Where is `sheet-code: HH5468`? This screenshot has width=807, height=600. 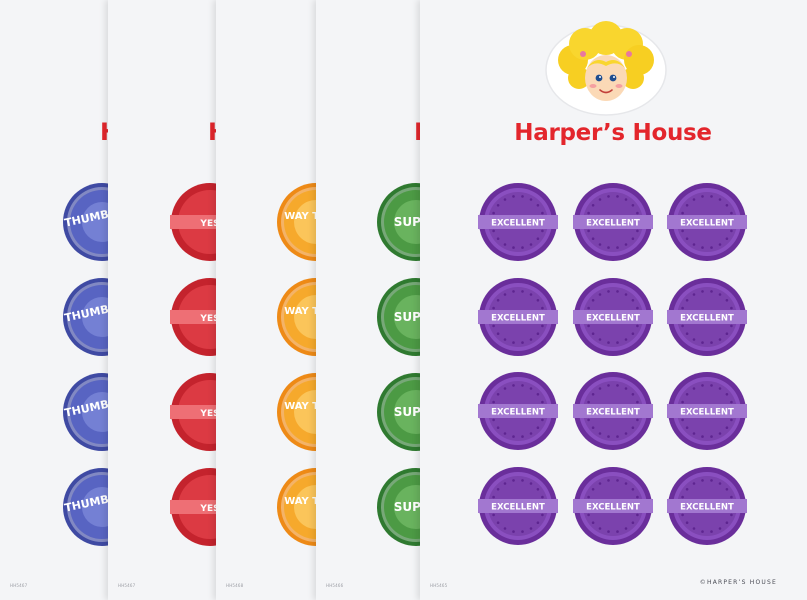
sheet-code: HH5468 is located at coordinates (235, 585).